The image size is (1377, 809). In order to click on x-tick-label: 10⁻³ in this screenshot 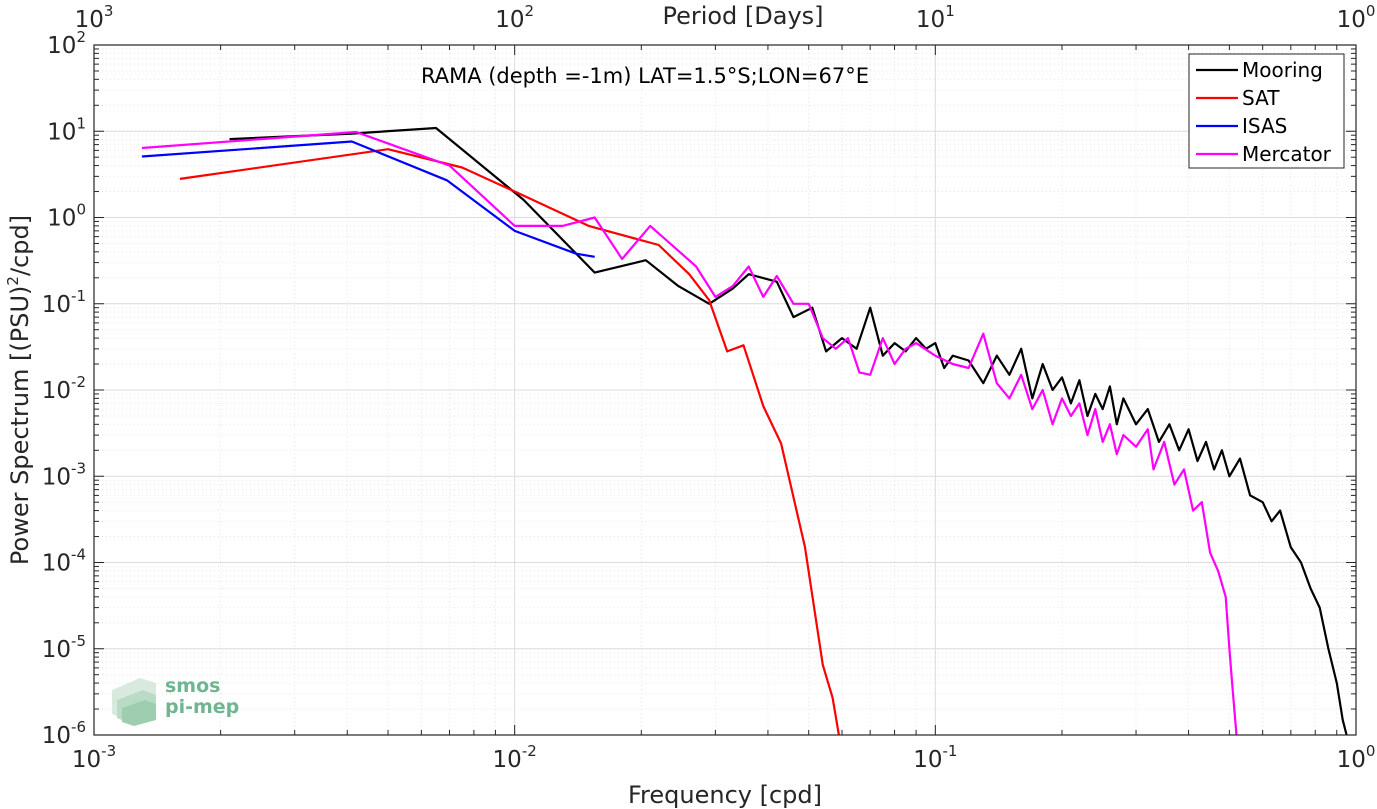, I will do `click(94, 757)`.